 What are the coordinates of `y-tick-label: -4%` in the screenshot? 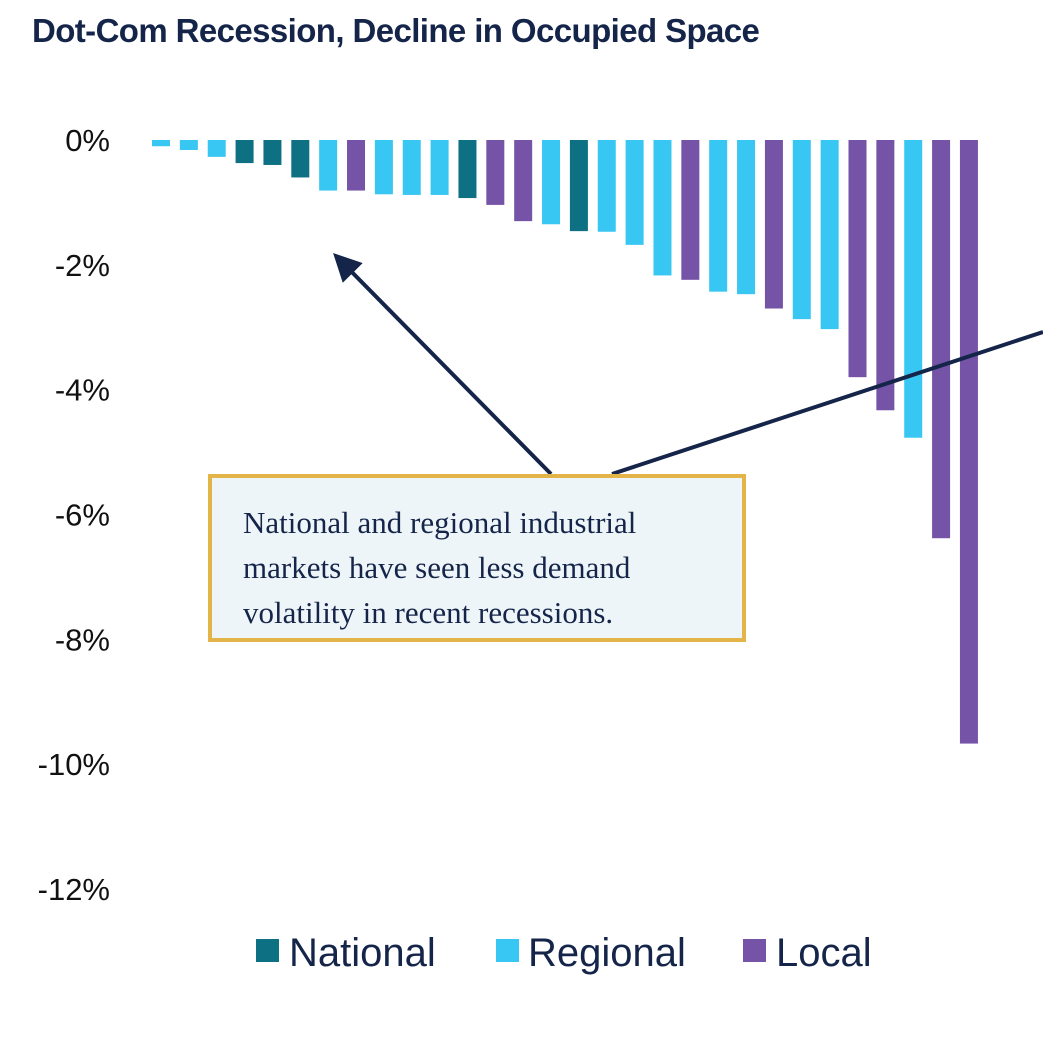 It's located at (82, 390).